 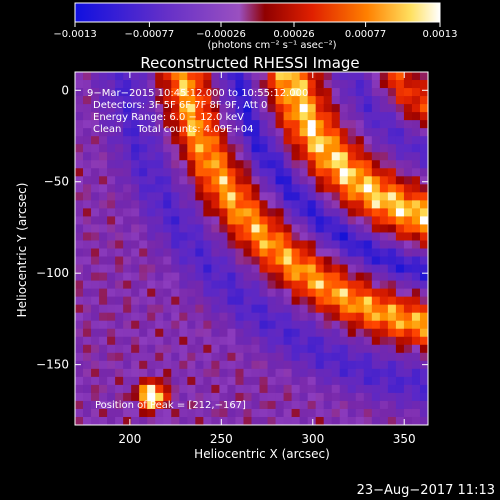 What do you see at coordinates (271, 45) in the screenshot?
I see `colorbar-units: (photons cm⁻² s⁻¹ asec⁻²)` at bounding box center [271, 45].